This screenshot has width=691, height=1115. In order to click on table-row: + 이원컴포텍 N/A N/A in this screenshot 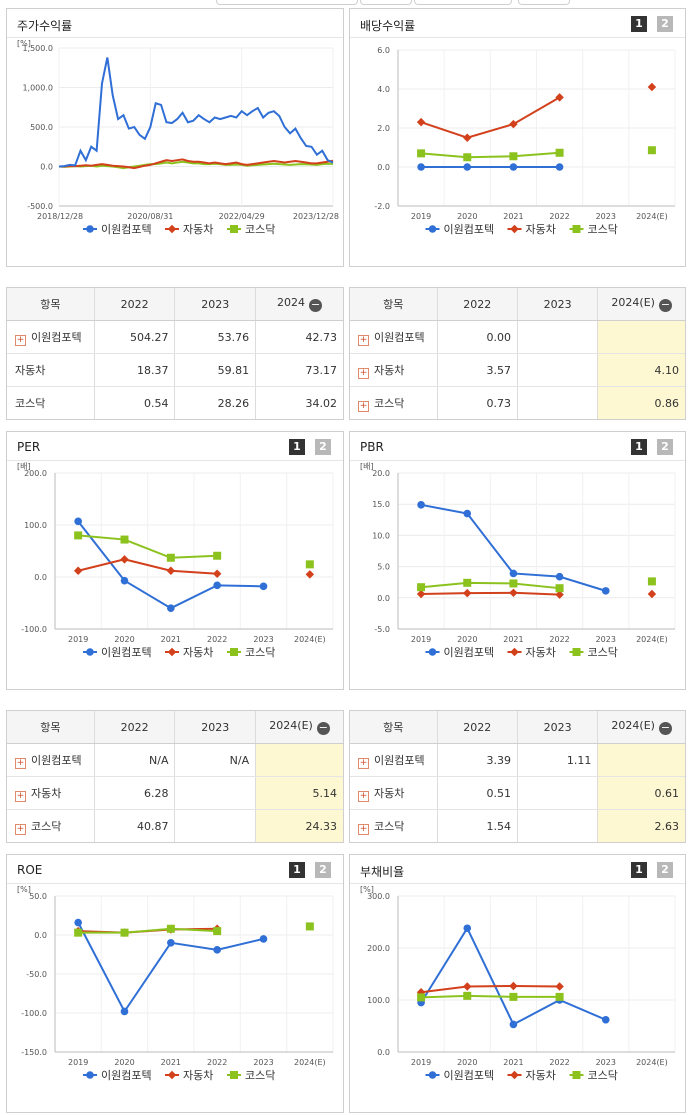, I will do `click(175, 760)`.